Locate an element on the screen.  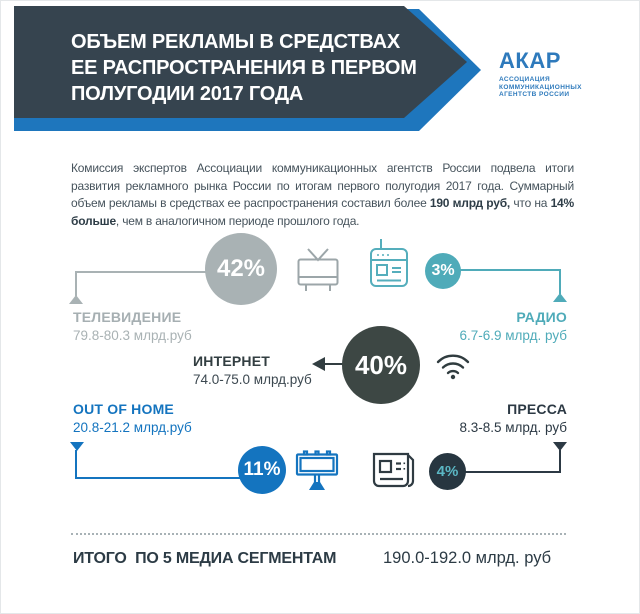
tv-label: ТЕЛЕВИДЕНИЕ is located at coordinates (127, 317).